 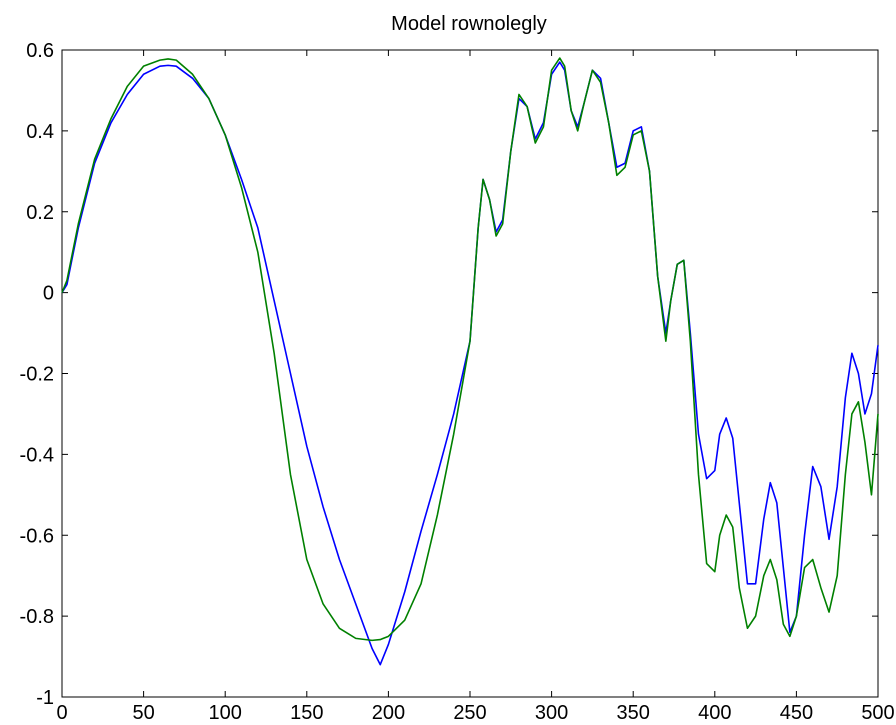 I want to click on x-tick-label: 250, so click(x=469, y=713).